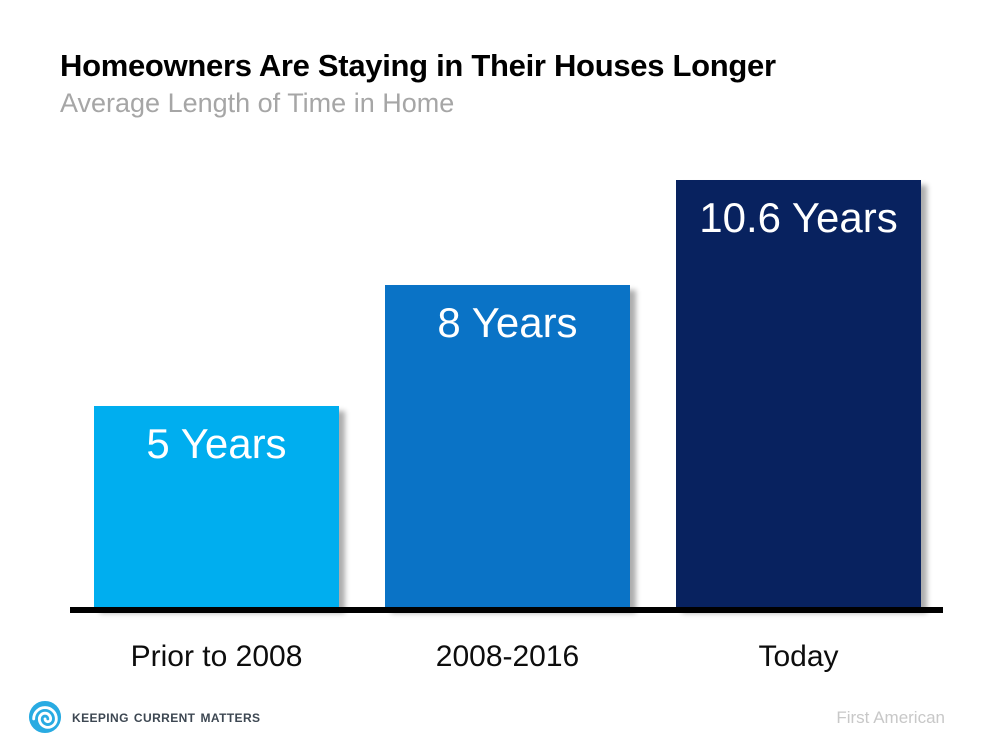 Image resolution: width=1000 pixels, height=750 pixels. Describe the element at coordinates (507, 322) in the screenshot. I see `bar-value-label: 8 Years` at that location.